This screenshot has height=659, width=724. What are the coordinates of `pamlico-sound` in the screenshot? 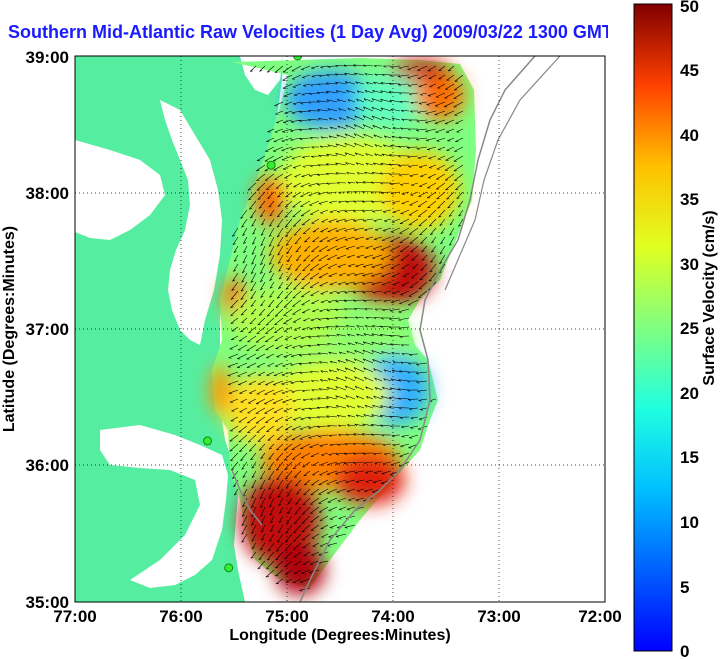 It's located at (164, 506).